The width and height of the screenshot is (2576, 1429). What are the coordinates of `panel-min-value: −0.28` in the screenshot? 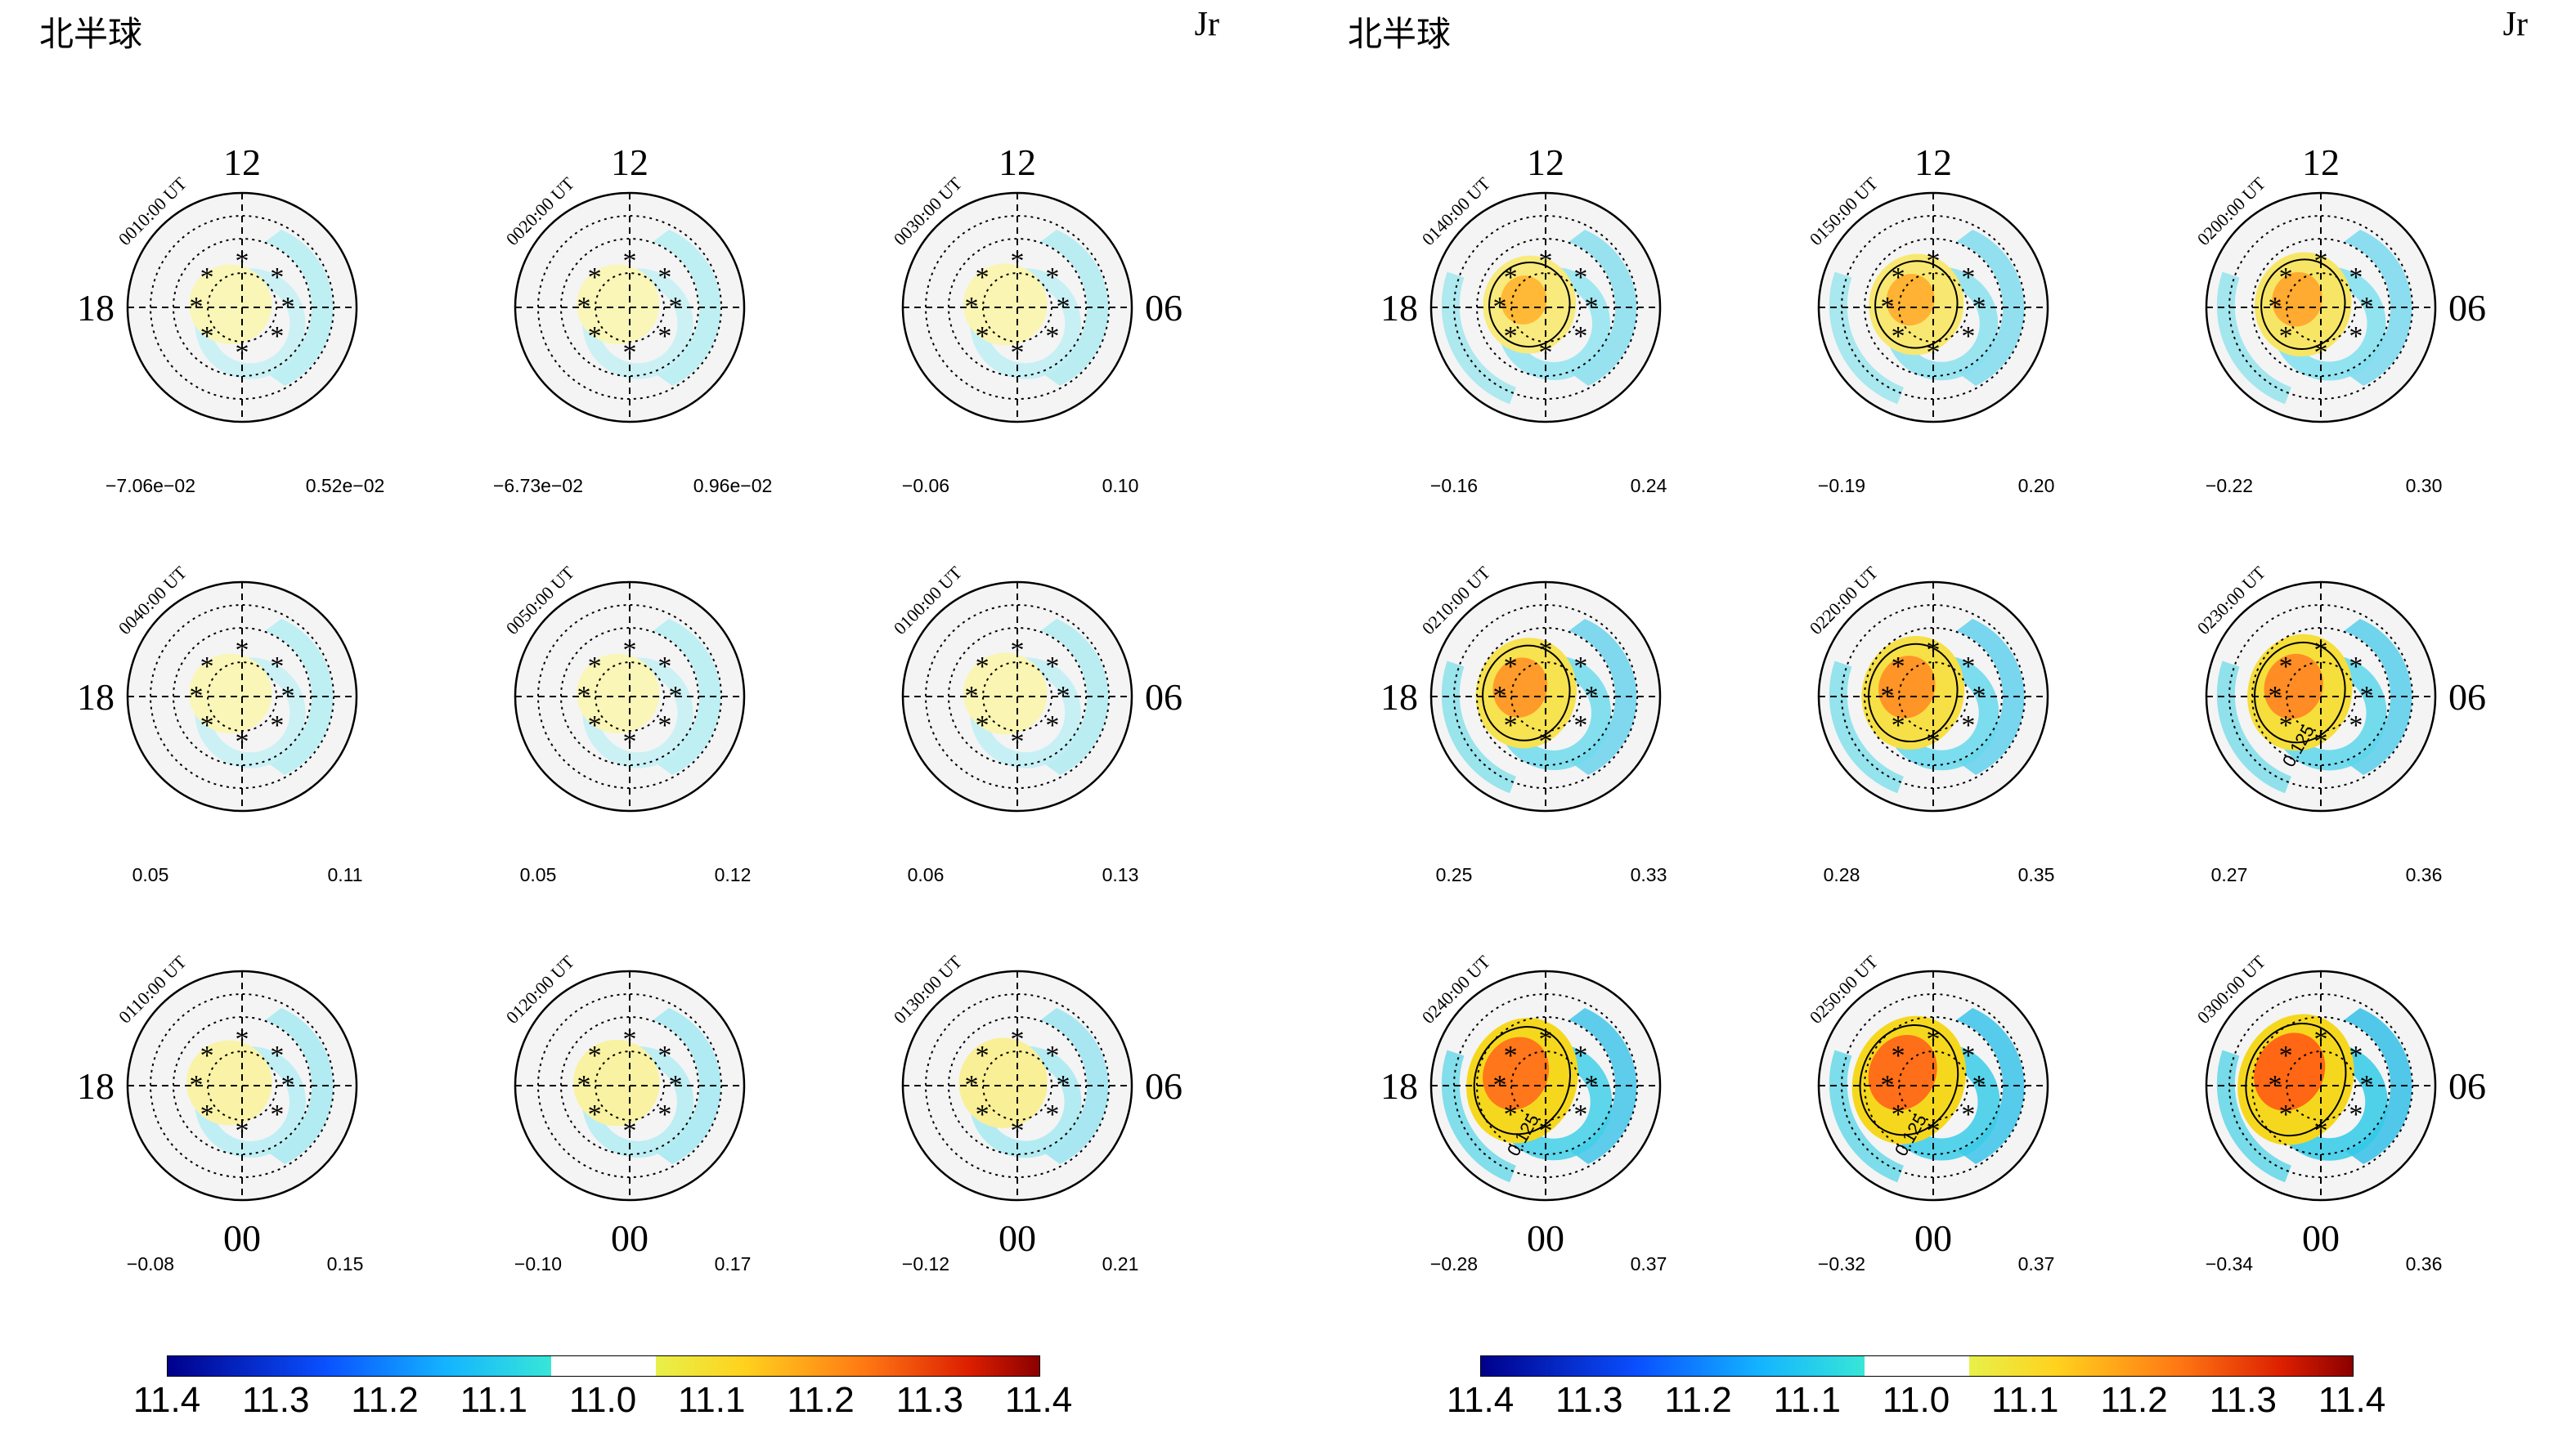 It's located at (1454, 1263).